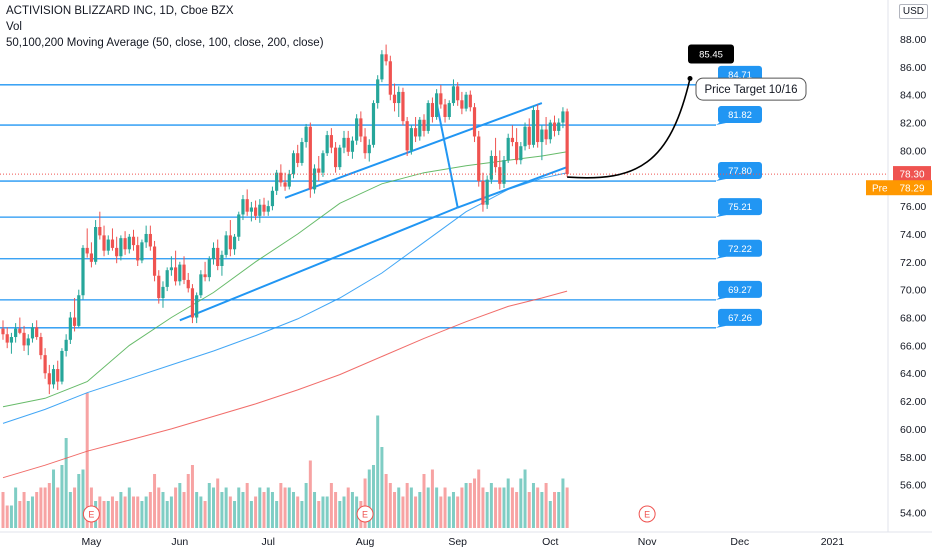 This screenshot has height=550, width=932. I want to click on trend-line, so click(512, 187).